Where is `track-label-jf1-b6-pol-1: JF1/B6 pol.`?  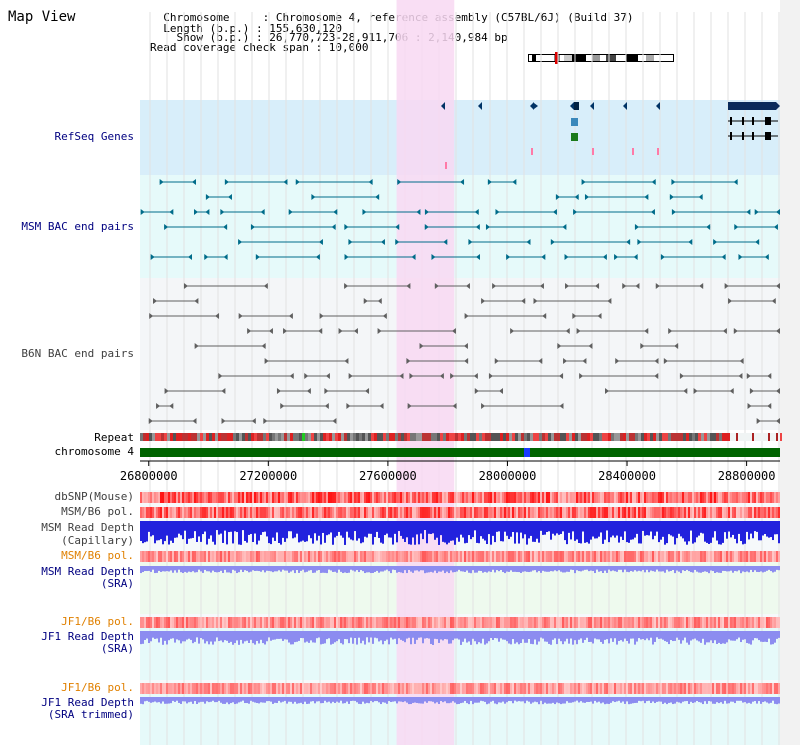 track-label-jf1-b6-pol-1: JF1/B6 pol. is located at coordinates (97, 621).